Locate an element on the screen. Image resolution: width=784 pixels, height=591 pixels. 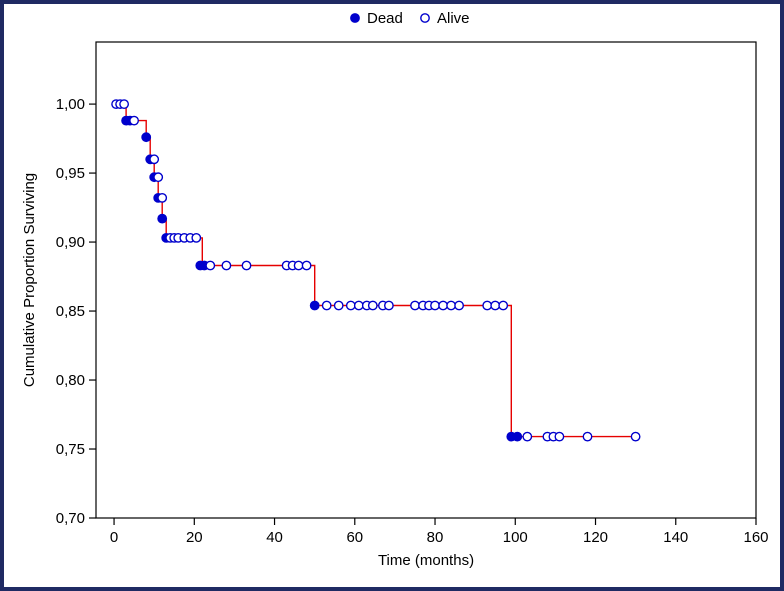
legend-dead-label: Dead is located at coordinates (385, 18).